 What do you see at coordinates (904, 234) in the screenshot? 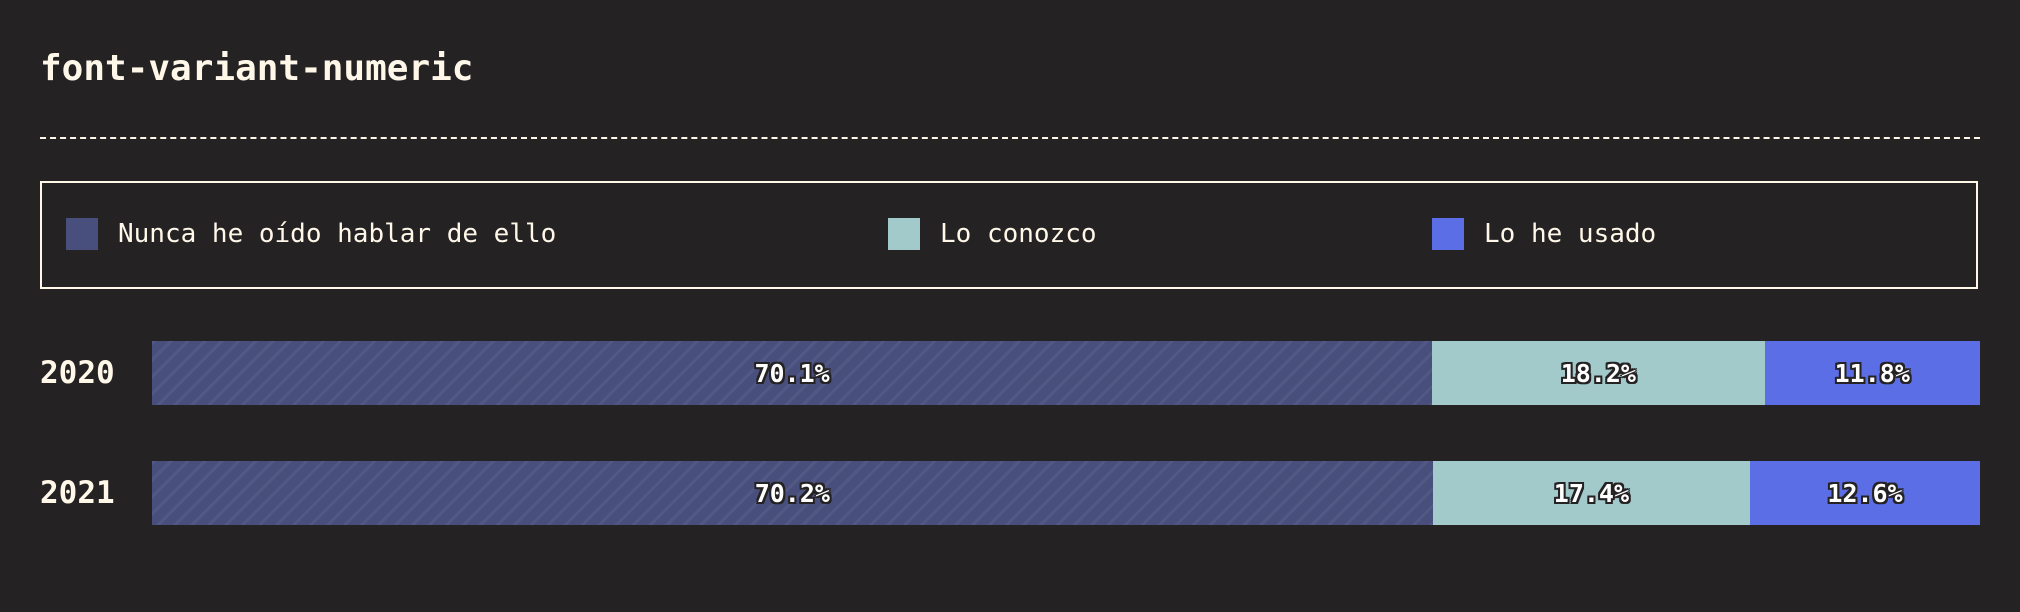
I see `legend-swatch-conozco` at bounding box center [904, 234].